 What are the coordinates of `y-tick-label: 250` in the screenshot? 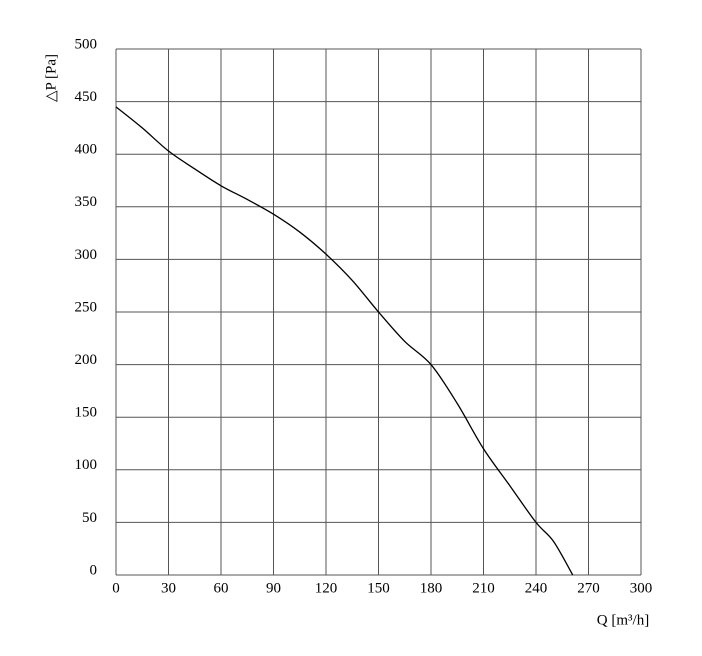 It's located at (86, 307).